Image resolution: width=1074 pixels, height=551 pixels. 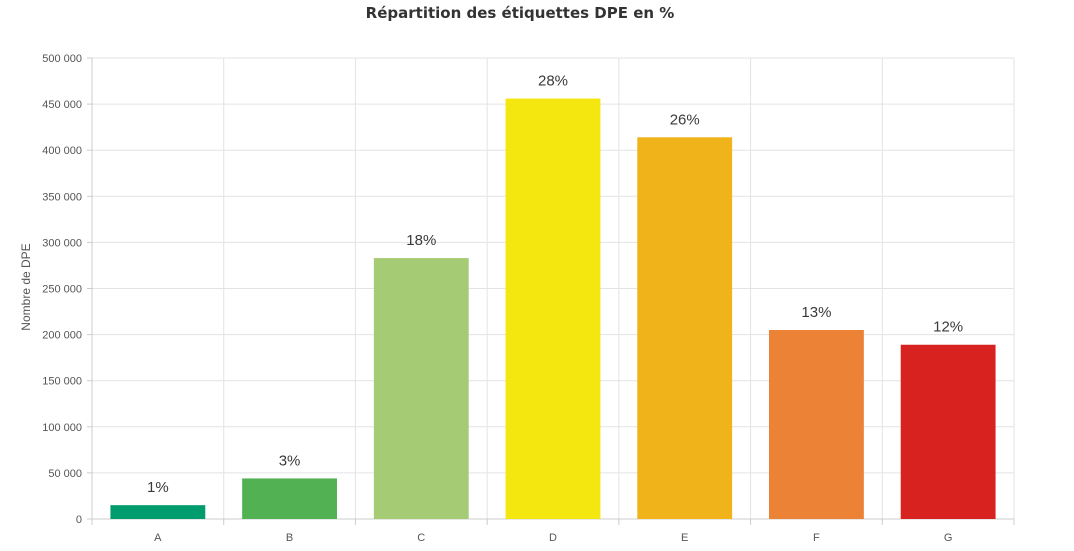 What do you see at coordinates (62, 105) in the screenshot?
I see `y-tick-label: 450 000` at bounding box center [62, 105].